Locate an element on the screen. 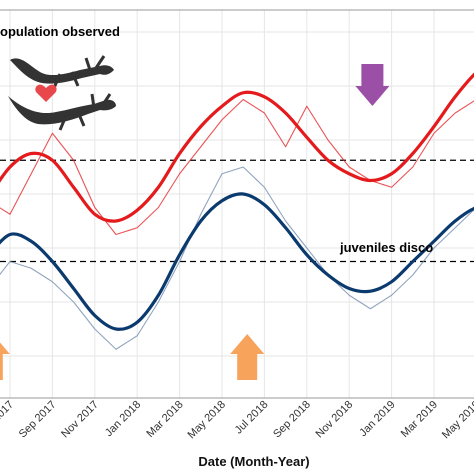 Image resolution: width=474 pixels, height=474 pixels. x-axis-title: Date (Month-Year) is located at coordinates (253, 461).